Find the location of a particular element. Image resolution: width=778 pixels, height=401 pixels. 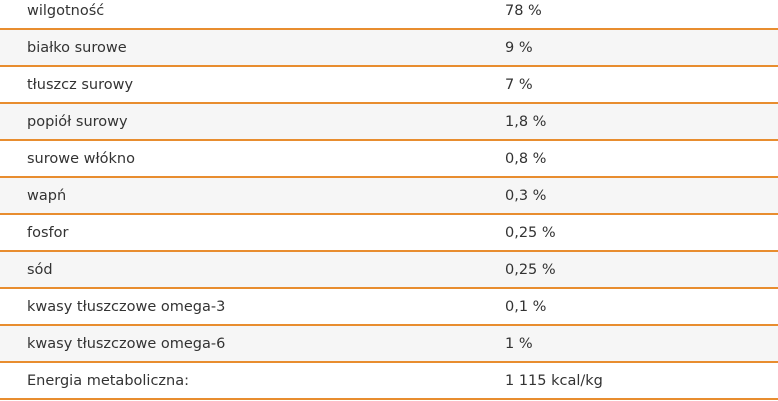

nutrient-name: białko surowe is located at coordinates (252, 48).